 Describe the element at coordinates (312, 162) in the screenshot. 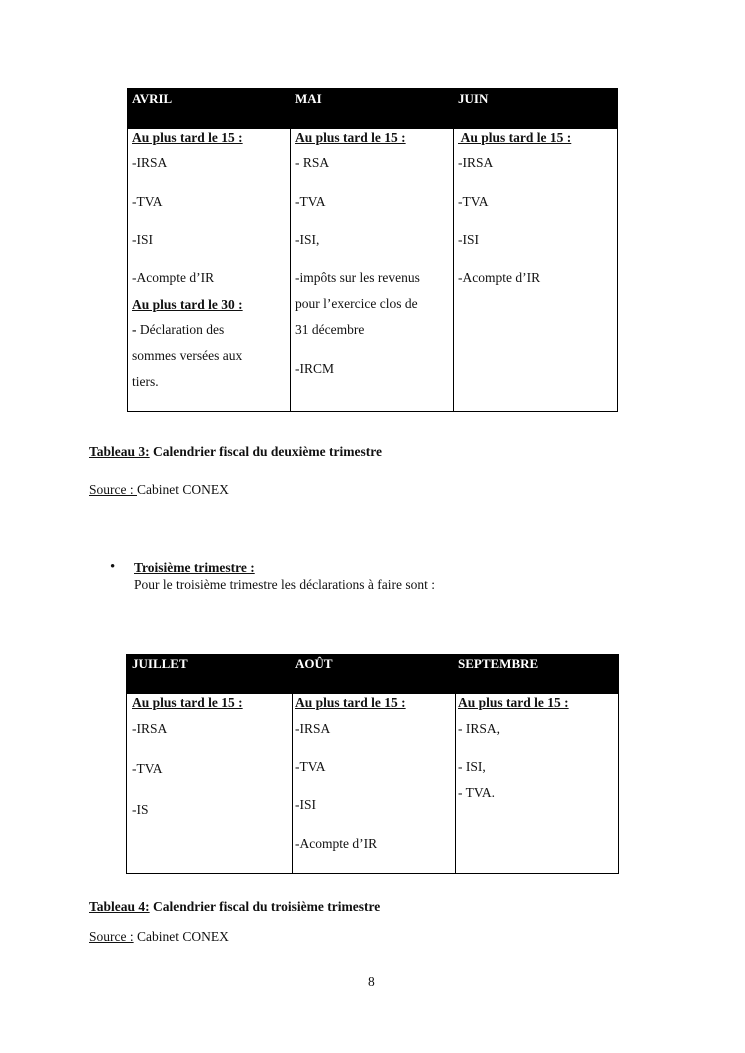

I see `tax-item: - RSA` at that location.